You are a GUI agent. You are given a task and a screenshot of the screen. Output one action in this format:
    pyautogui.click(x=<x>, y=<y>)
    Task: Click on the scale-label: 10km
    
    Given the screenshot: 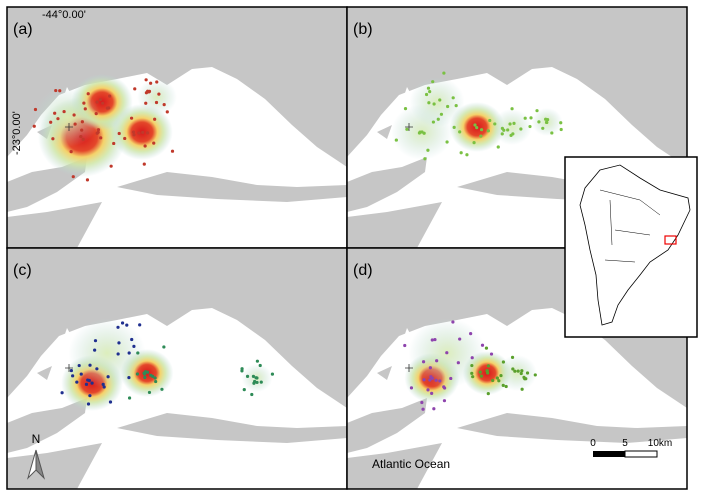 What is the action you would take?
    pyautogui.click(x=660, y=443)
    